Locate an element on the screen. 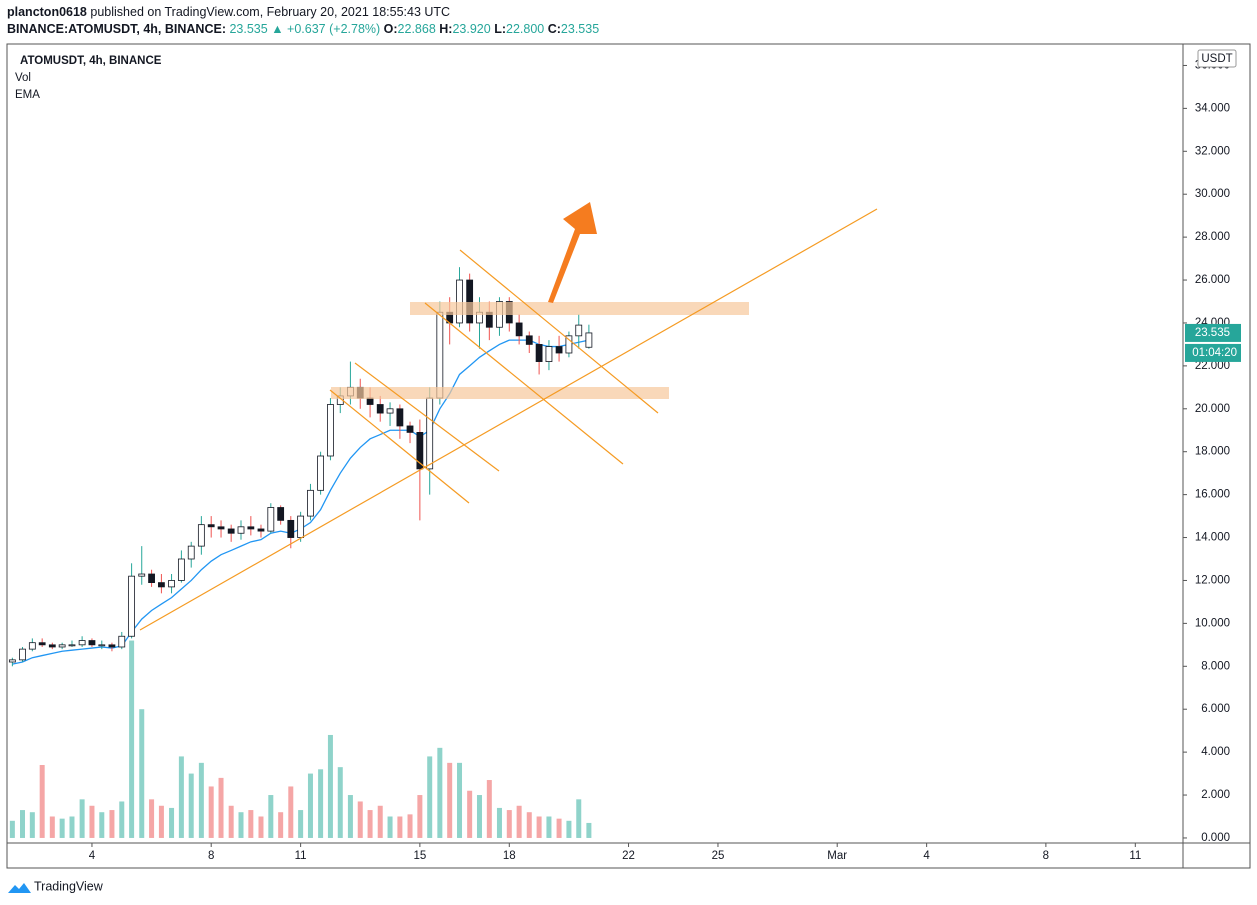  last-price: 23.535 is located at coordinates (1212, 333).